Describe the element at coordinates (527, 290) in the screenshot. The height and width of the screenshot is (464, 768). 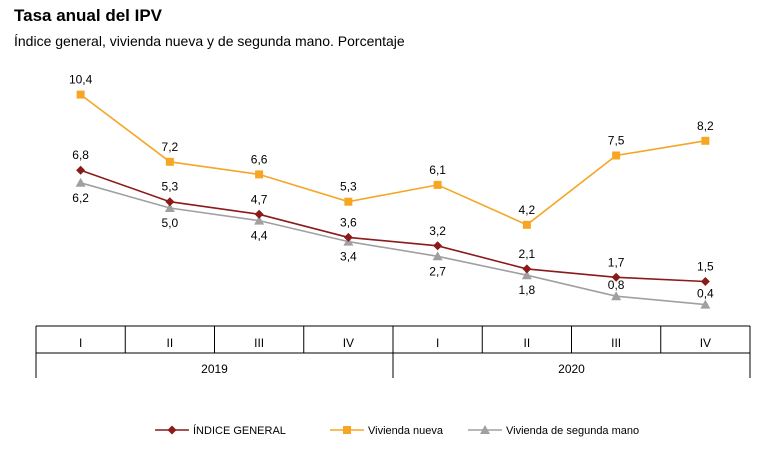
I see `data-label: 1,8` at that location.